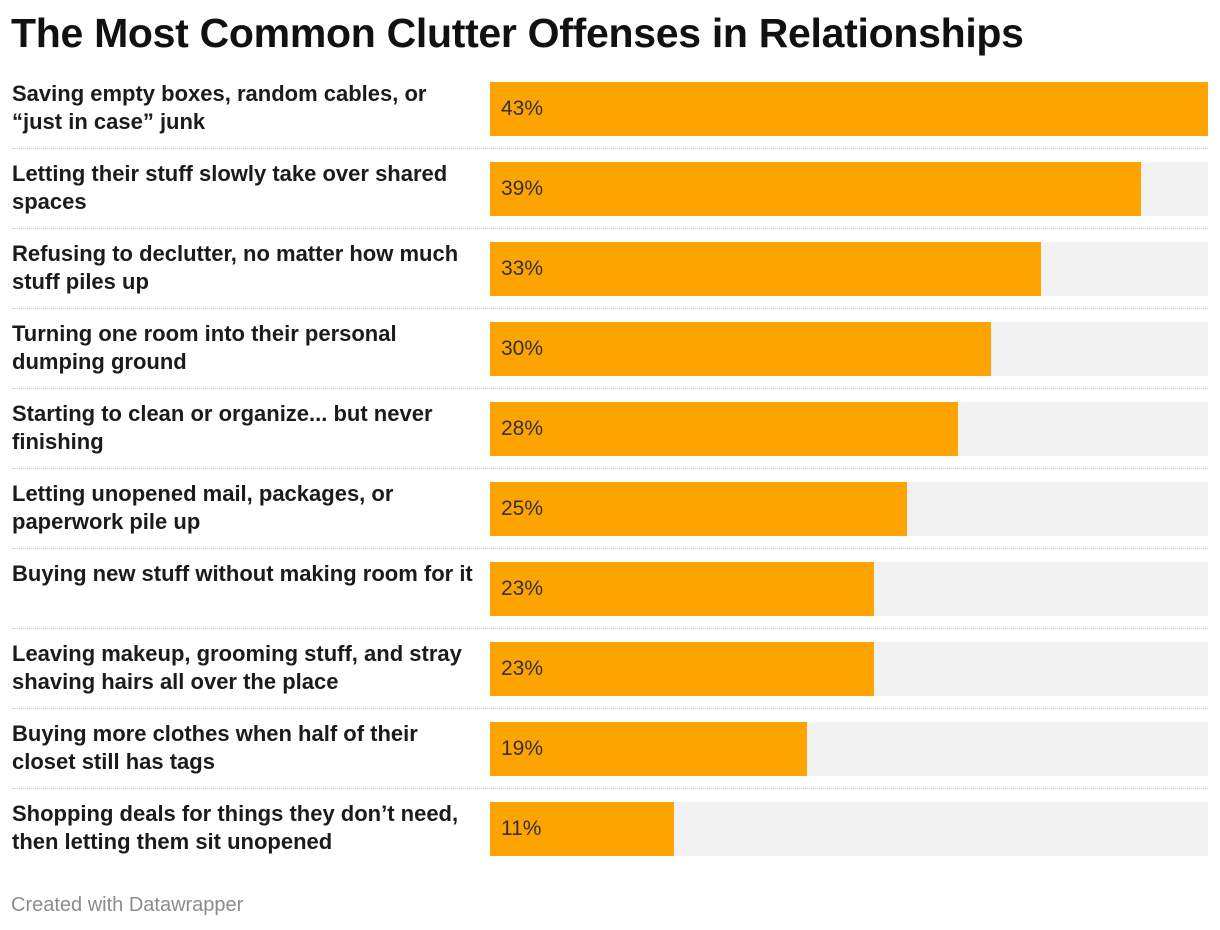 The width and height of the screenshot is (1220, 930). Describe the element at coordinates (522, 268) in the screenshot. I see `value-label: 33%` at that location.